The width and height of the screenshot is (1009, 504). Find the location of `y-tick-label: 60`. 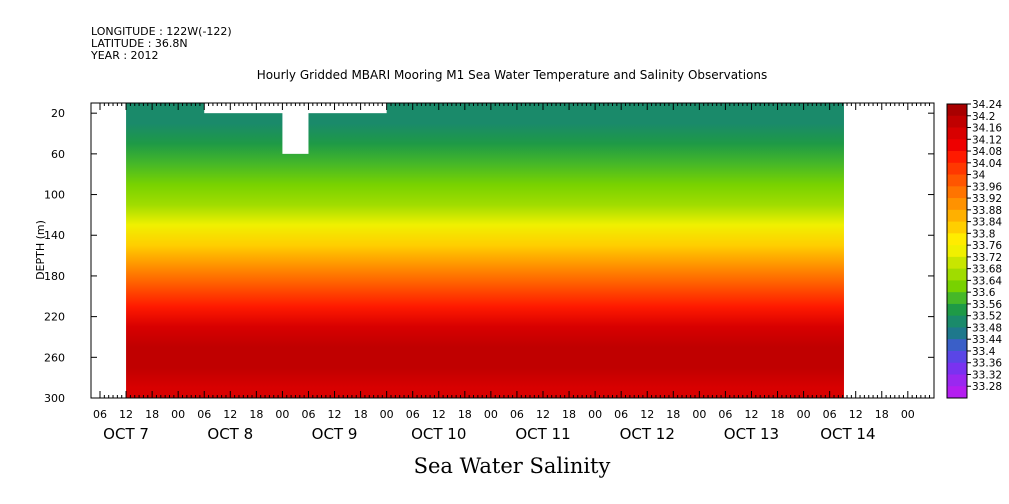

y-tick-label: 60 is located at coordinates (58, 154).